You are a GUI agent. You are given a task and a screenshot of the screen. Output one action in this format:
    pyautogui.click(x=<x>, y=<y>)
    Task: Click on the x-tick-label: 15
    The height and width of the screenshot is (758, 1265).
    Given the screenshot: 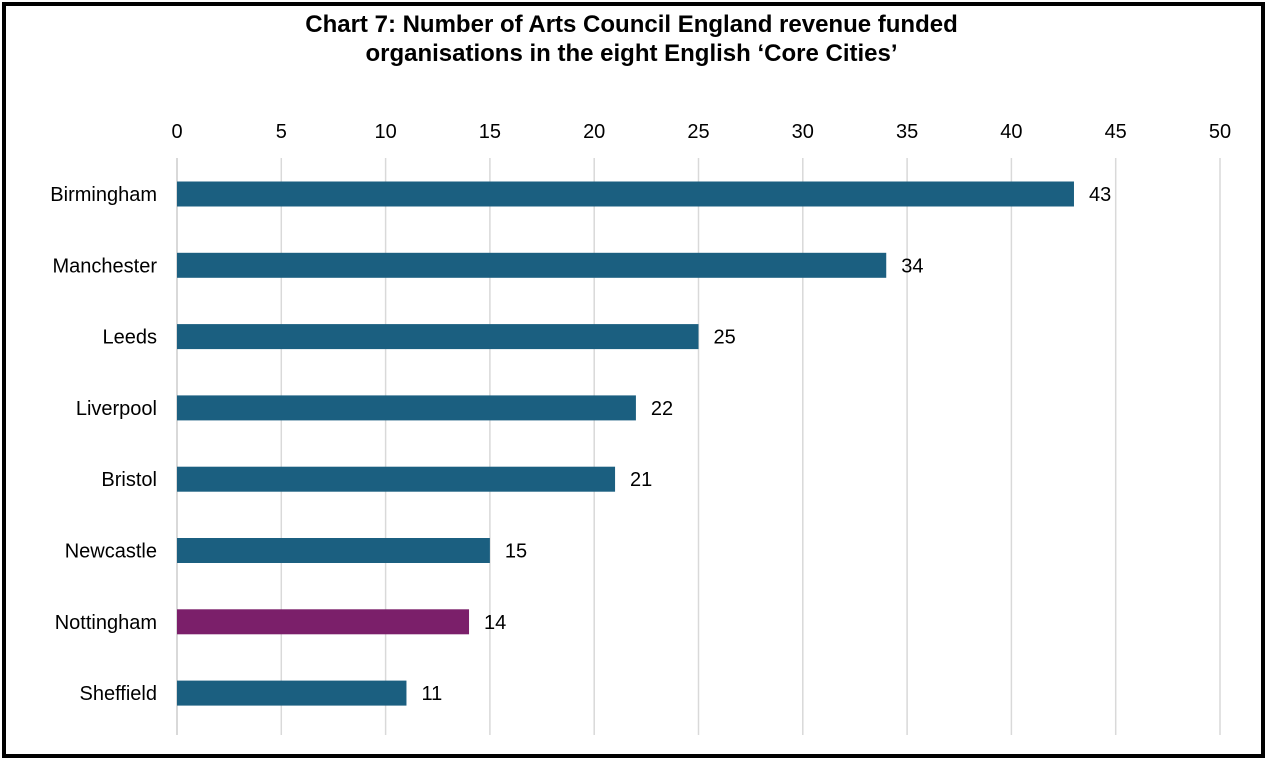 What is the action you would take?
    pyautogui.click(x=490, y=132)
    